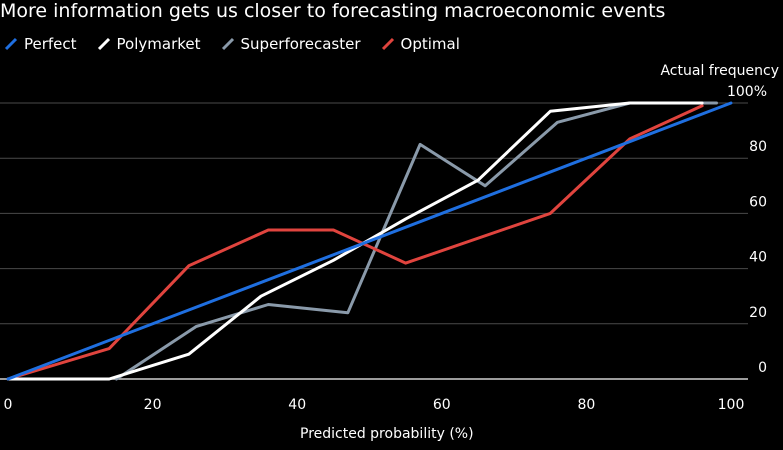 Image resolution: width=783 pixels, height=450 pixels. What do you see at coordinates (50, 44) in the screenshot?
I see `legend-label-perfect: Perfect` at bounding box center [50, 44].